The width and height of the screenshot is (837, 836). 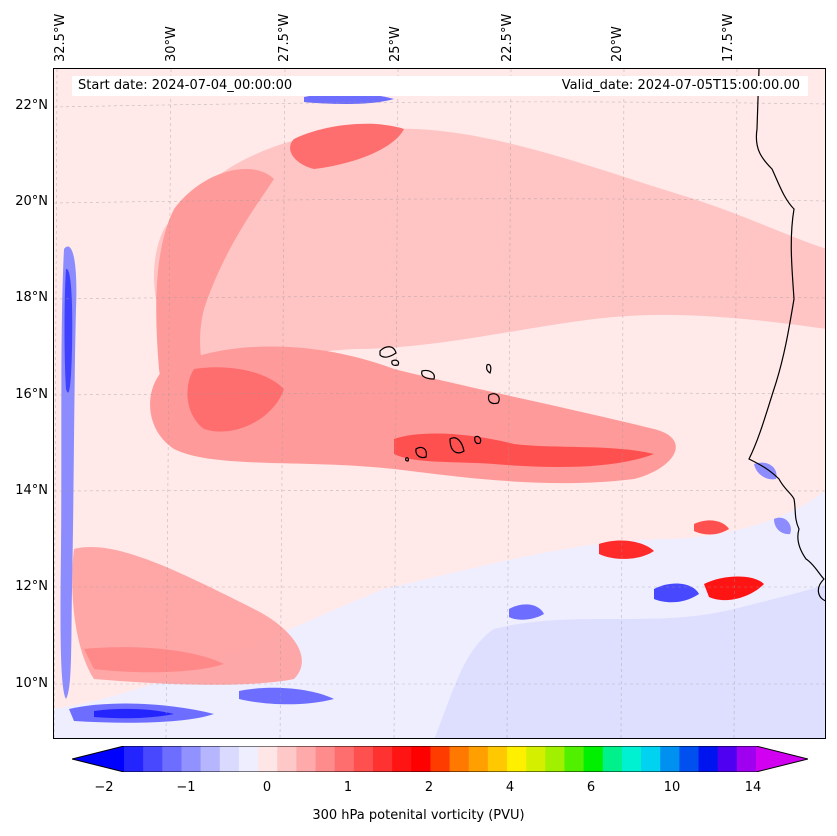 I want to click on pv-core-center, so click(x=524, y=450).